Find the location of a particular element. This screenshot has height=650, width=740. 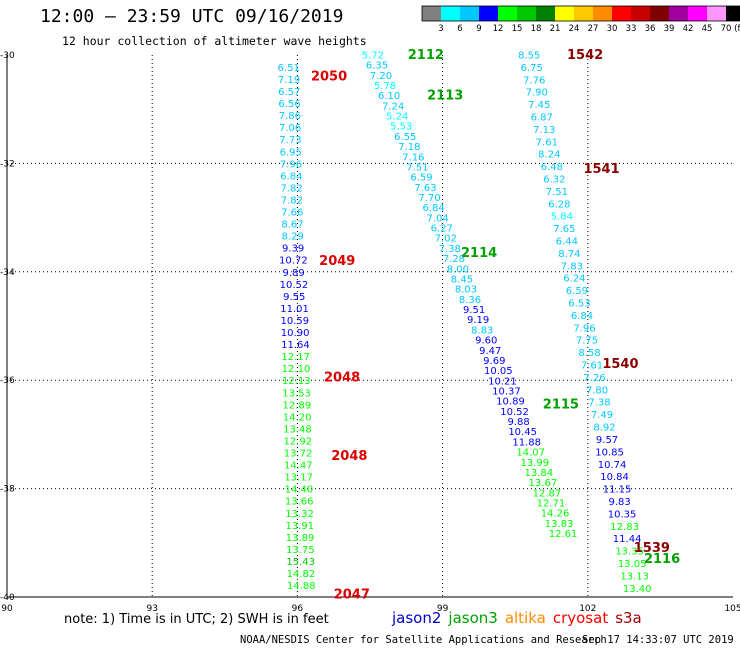

wave-height-value: 13.05 is located at coordinates (632, 564).